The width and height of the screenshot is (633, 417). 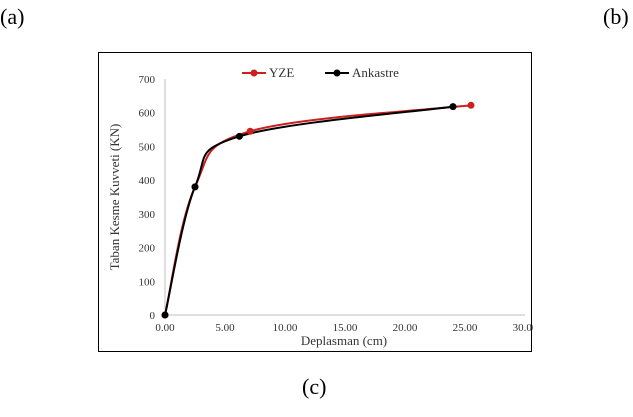 I want to click on y-tick-label: 500, so click(x=147, y=147).